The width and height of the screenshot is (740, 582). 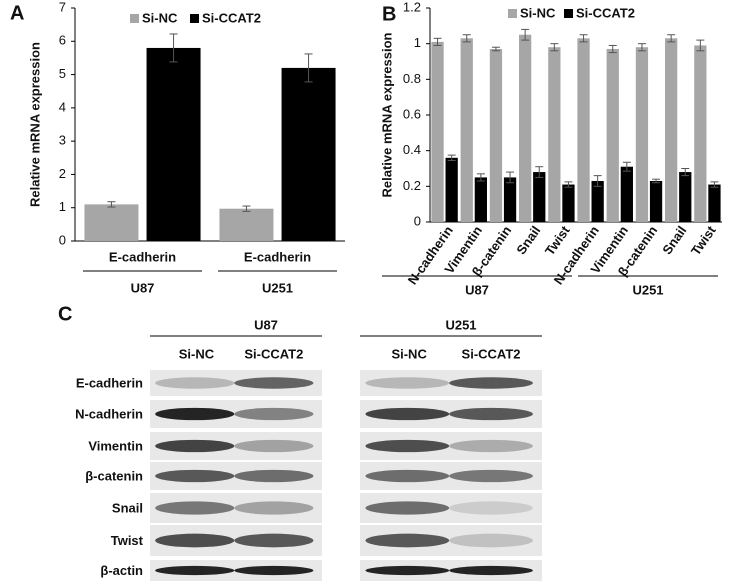 I want to click on x-tick-label: Twist, so click(x=703, y=241).